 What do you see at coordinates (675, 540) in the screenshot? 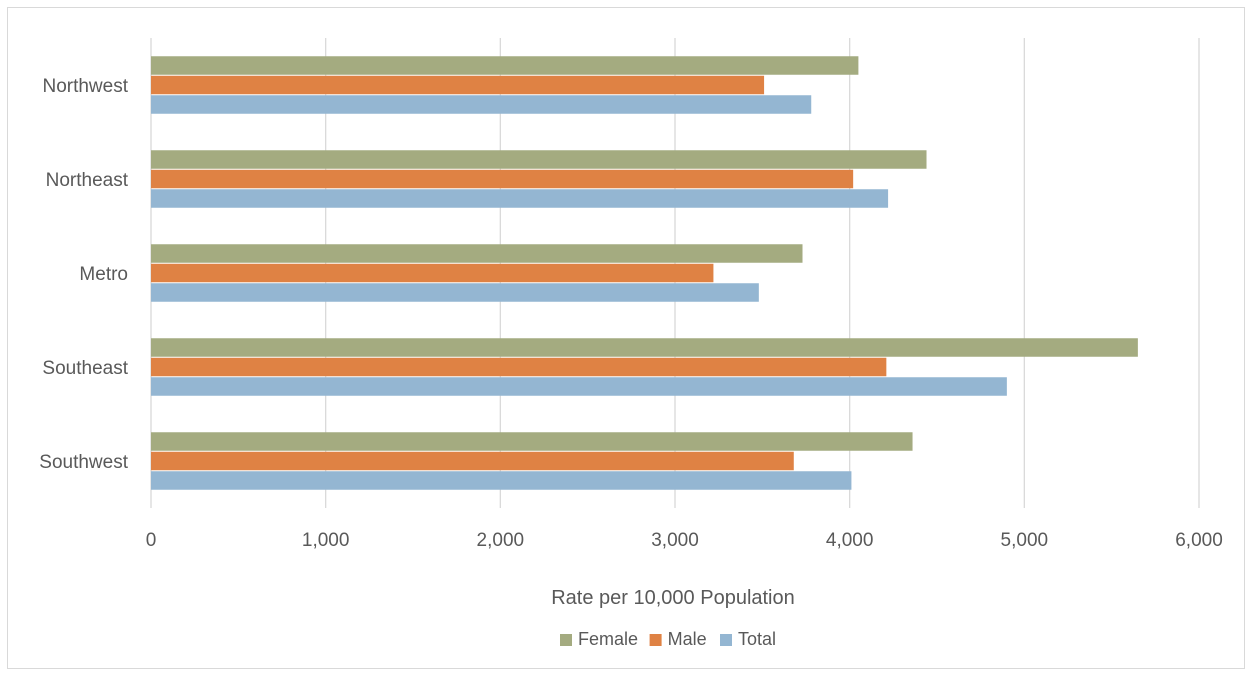
I see `x-tick-label: 3,000` at bounding box center [675, 540].